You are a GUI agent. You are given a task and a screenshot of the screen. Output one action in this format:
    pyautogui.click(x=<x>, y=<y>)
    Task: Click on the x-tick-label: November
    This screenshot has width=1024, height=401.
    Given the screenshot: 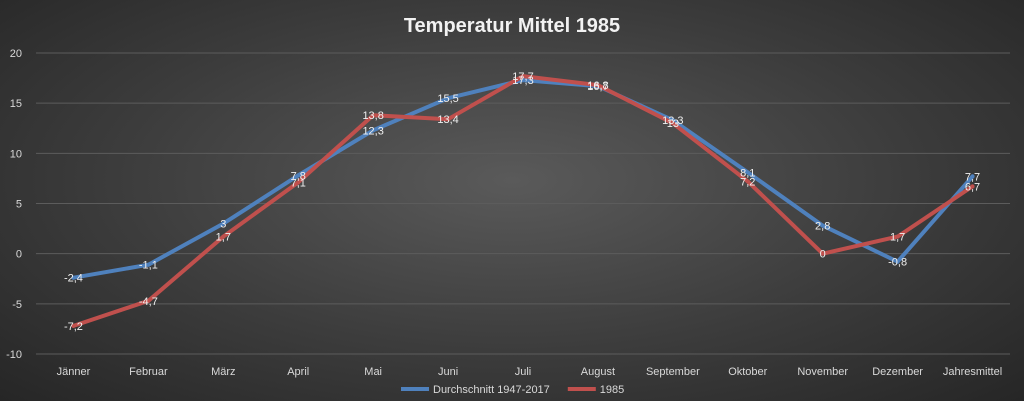 What is the action you would take?
    pyautogui.click(x=822, y=372)
    